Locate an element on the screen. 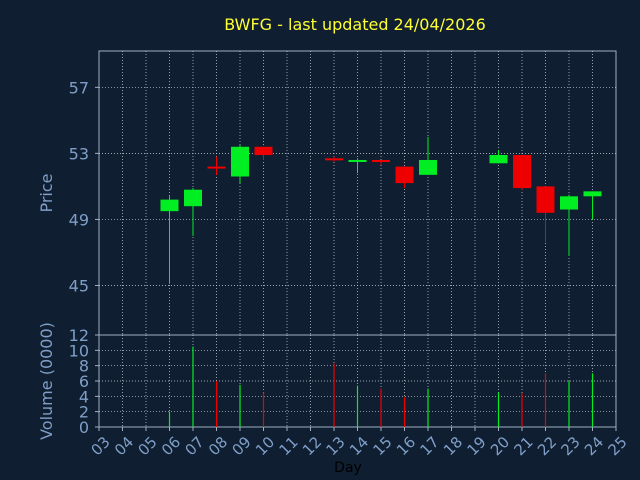  volume-tick-label: 6 is located at coordinates (84, 381).